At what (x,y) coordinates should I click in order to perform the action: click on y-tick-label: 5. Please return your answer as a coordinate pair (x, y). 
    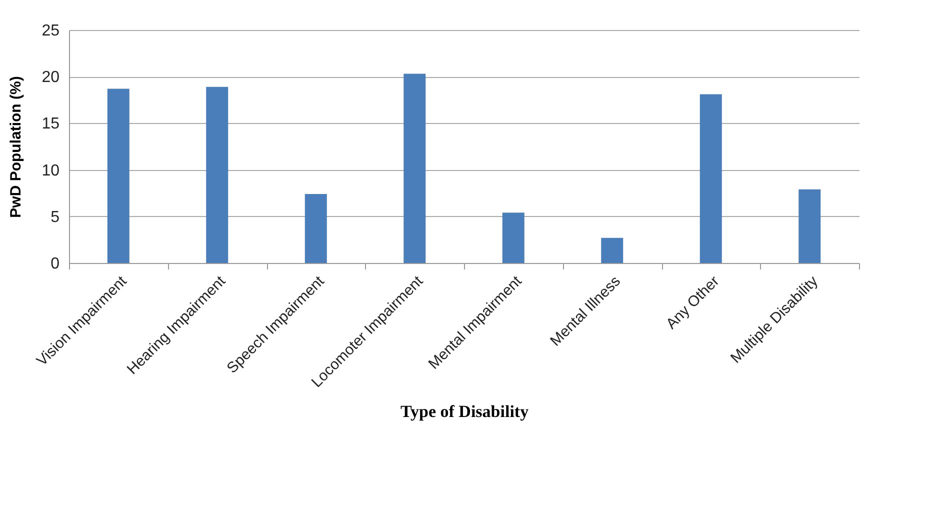
    Looking at the image, I should click on (55, 217).